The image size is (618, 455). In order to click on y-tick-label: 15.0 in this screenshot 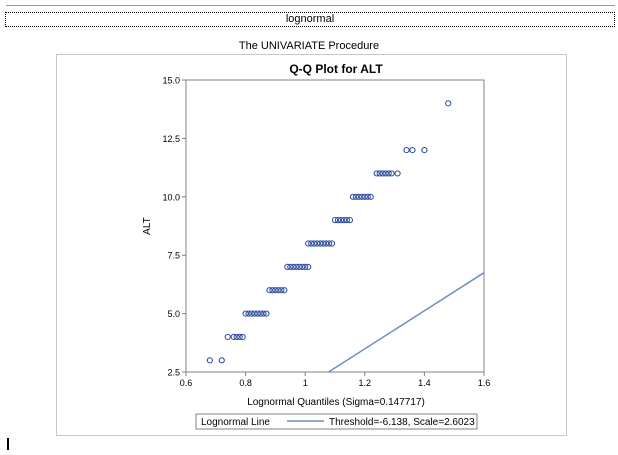, I will do `click(171, 81)`.